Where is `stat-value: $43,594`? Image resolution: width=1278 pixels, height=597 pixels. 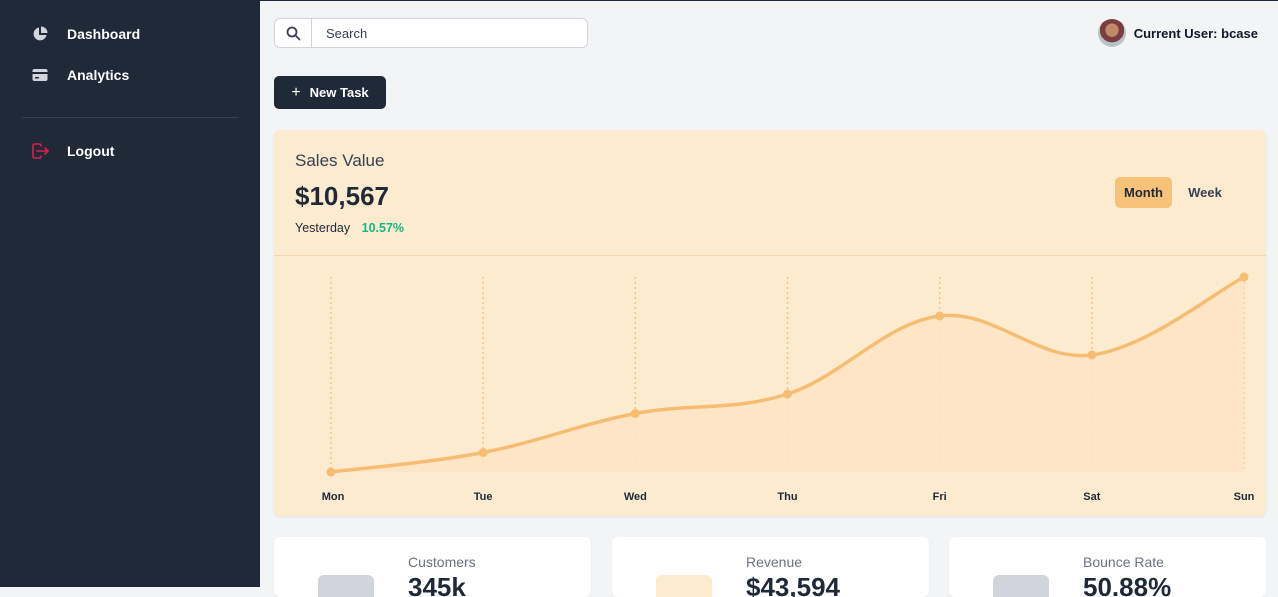 stat-value: $43,594 is located at coordinates (793, 584).